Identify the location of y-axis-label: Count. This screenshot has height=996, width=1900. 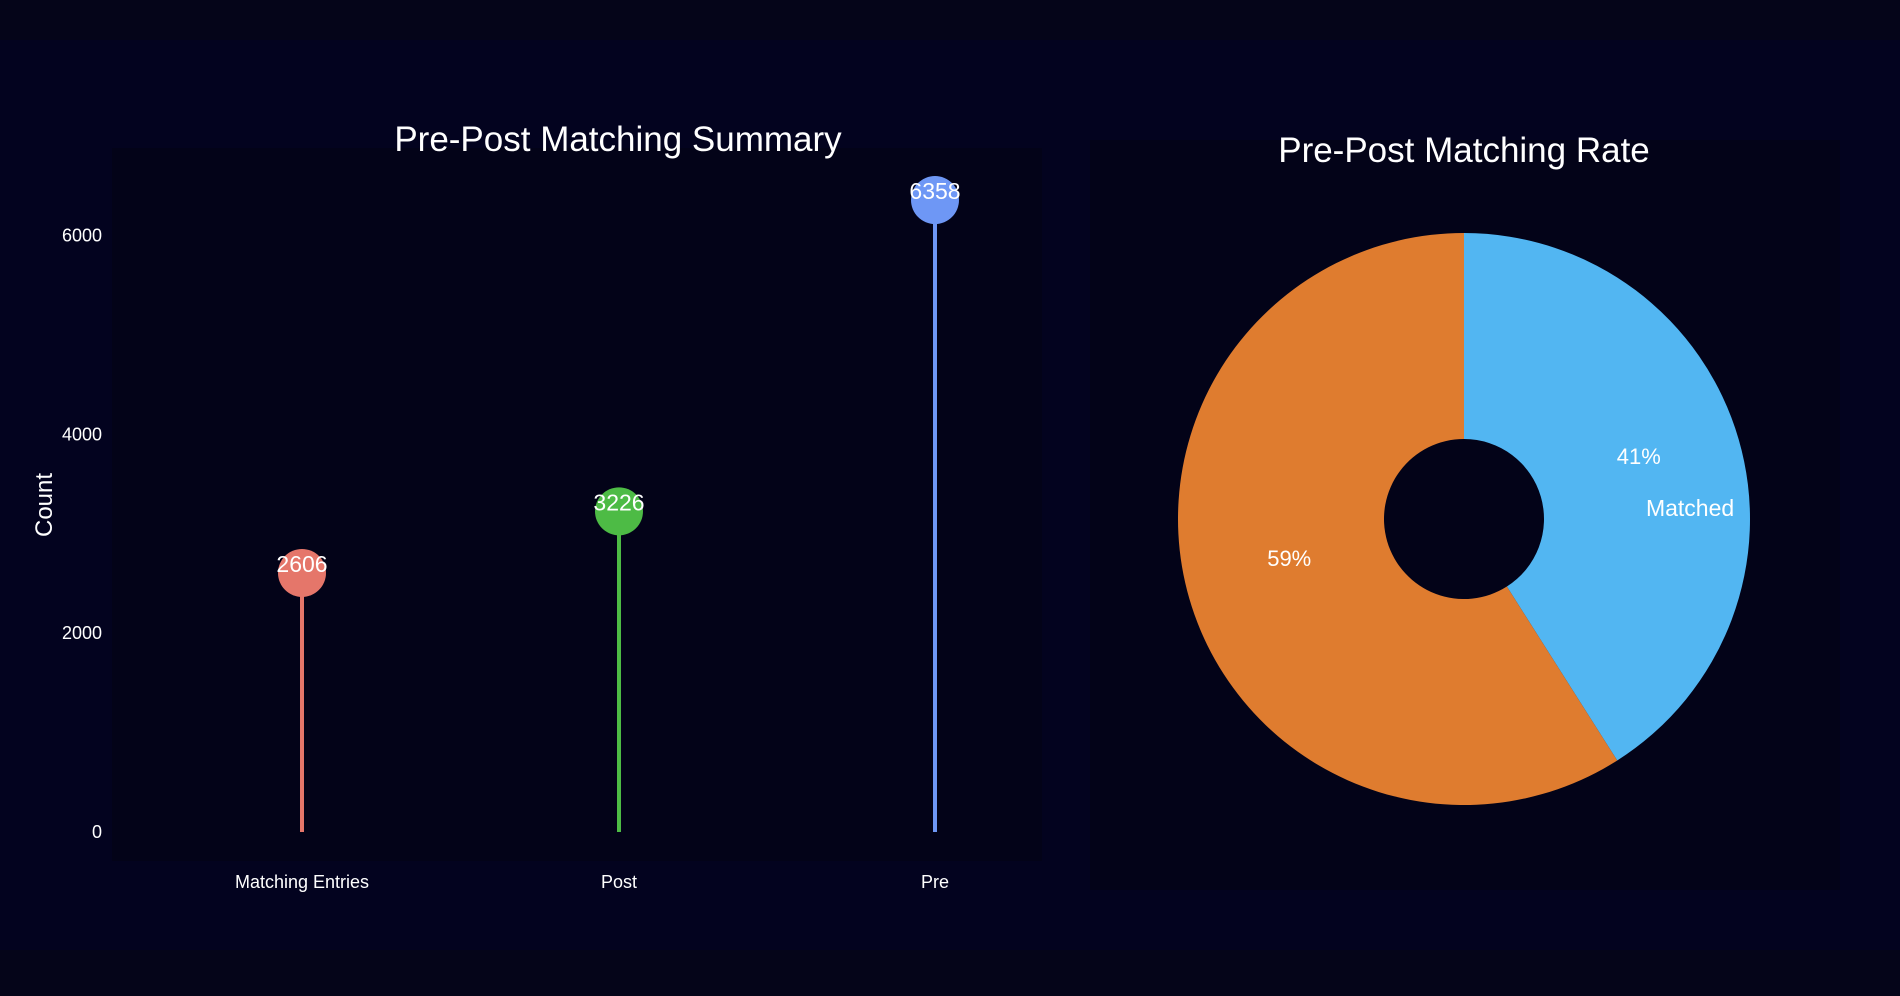
(44, 505).